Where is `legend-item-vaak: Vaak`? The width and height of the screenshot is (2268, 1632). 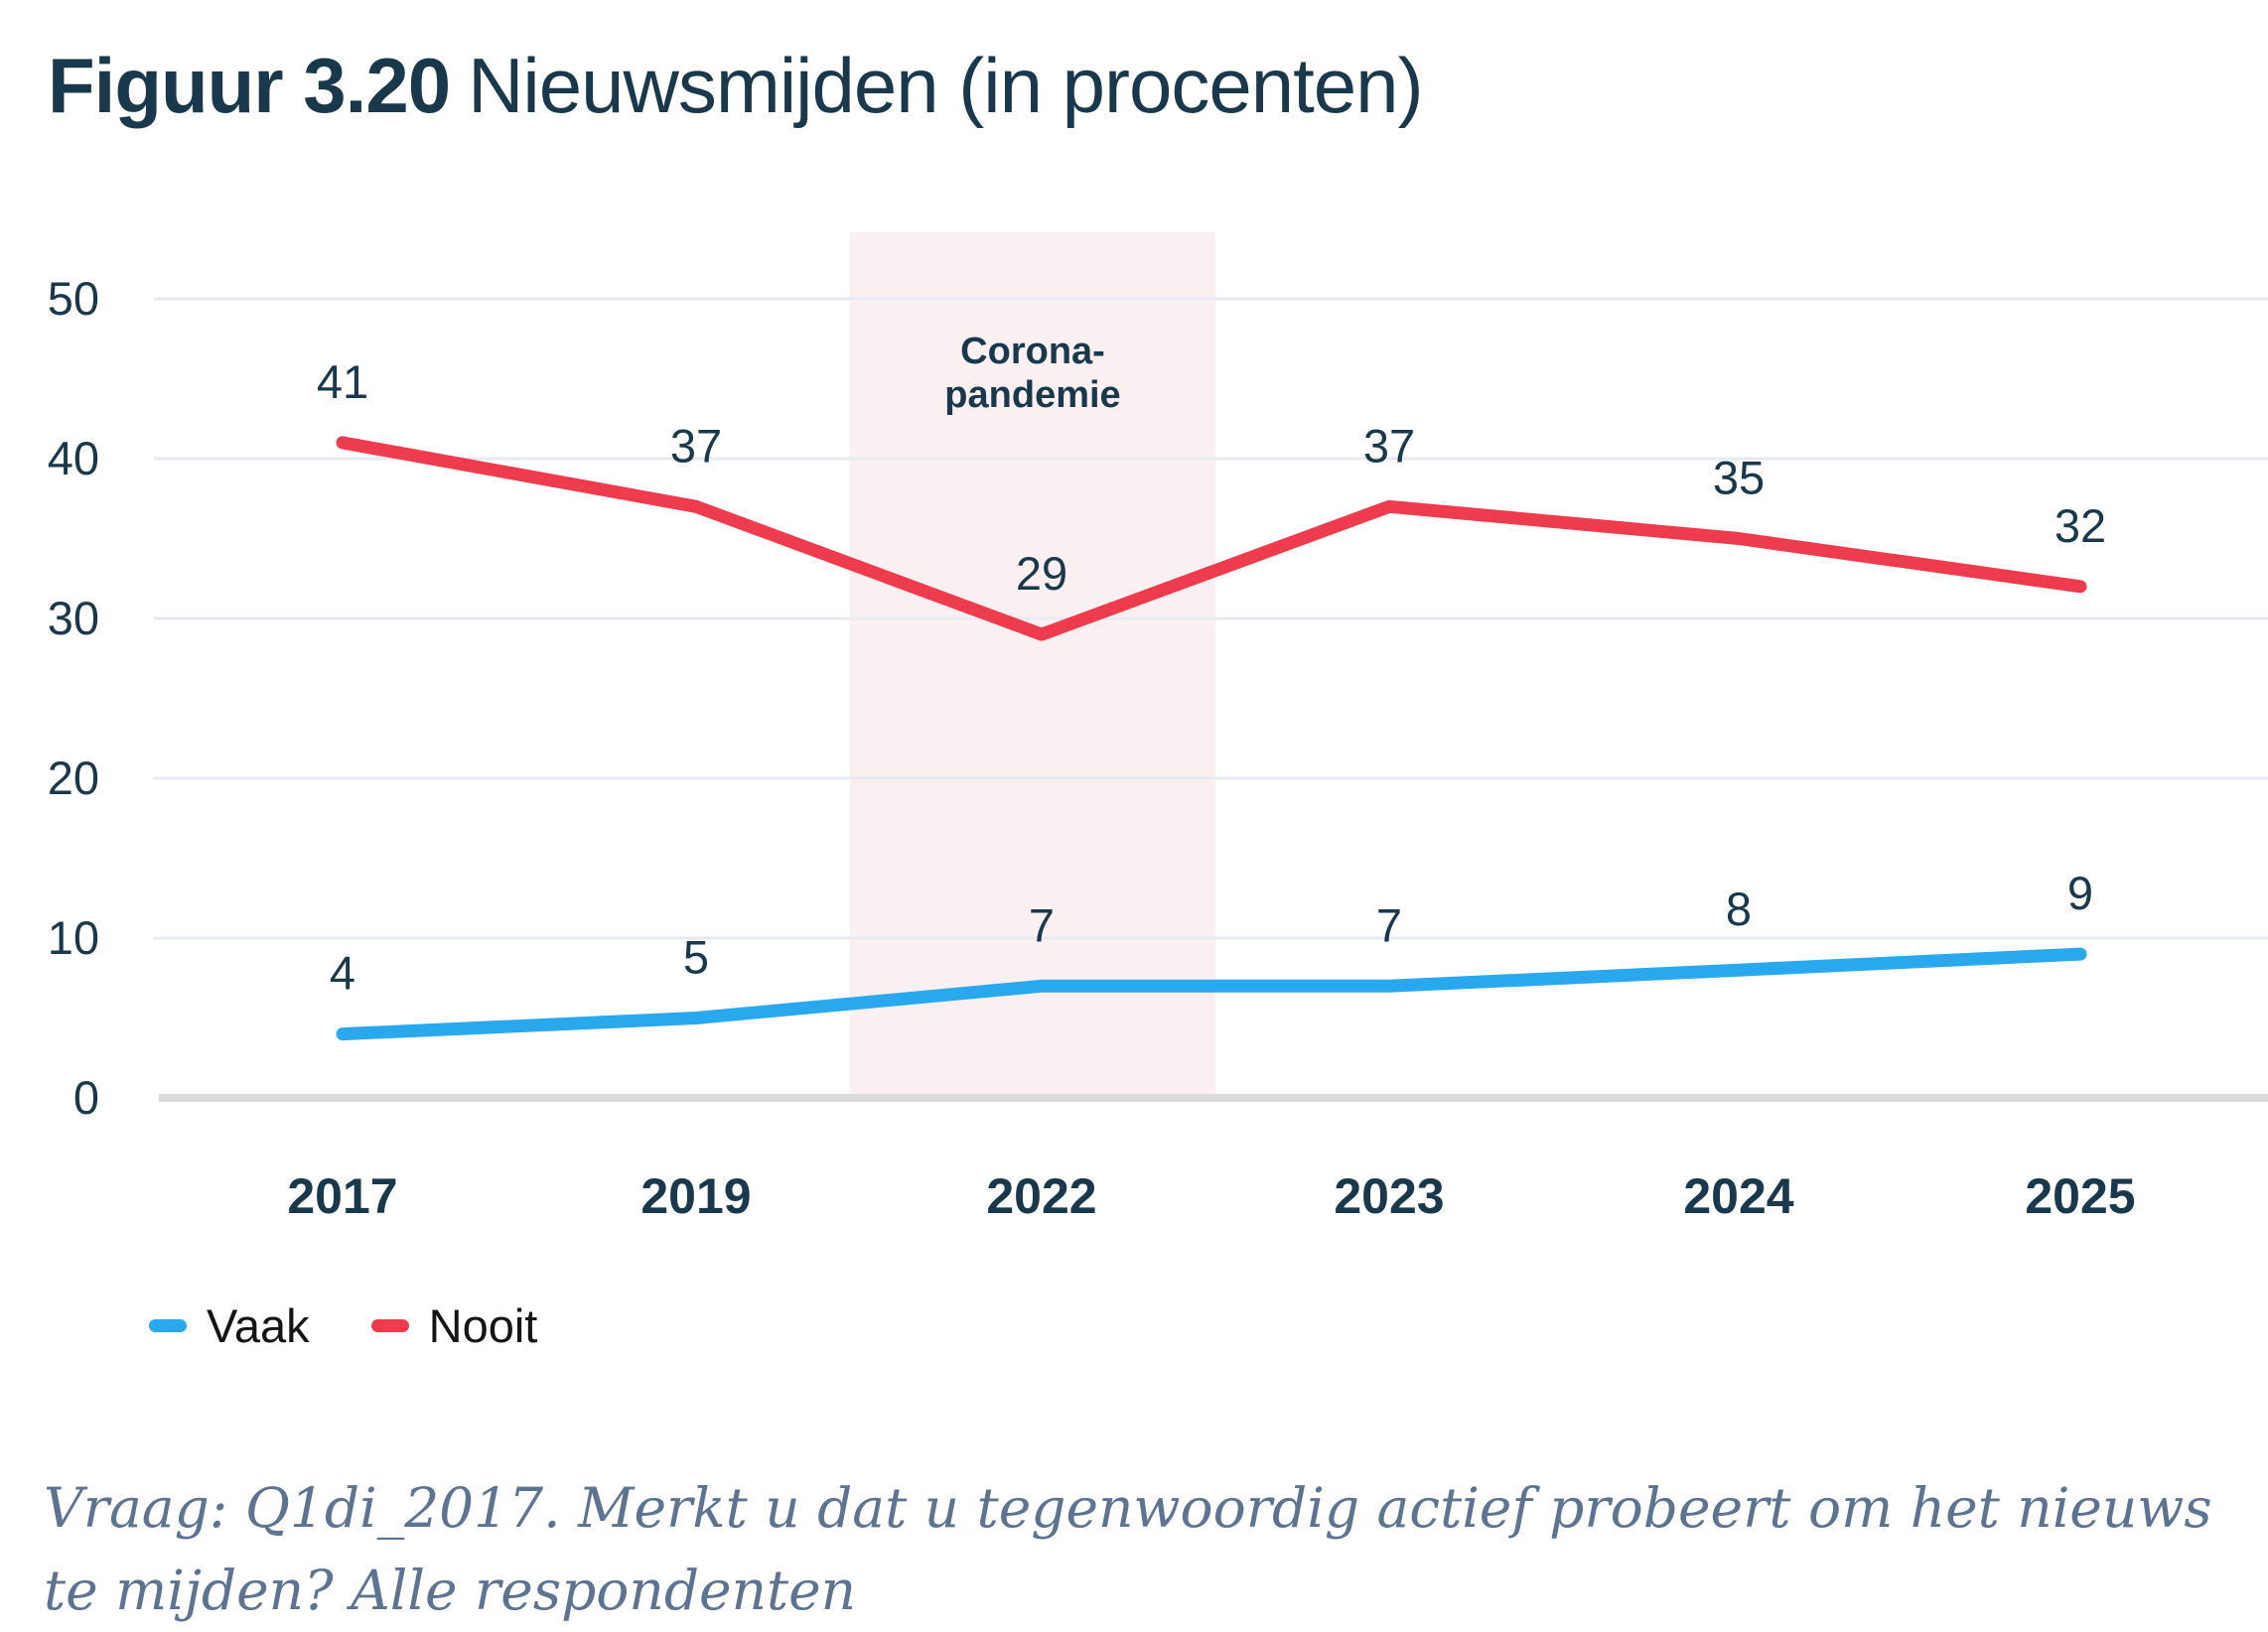
legend-item-vaak: Vaak is located at coordinates (229, 1325).